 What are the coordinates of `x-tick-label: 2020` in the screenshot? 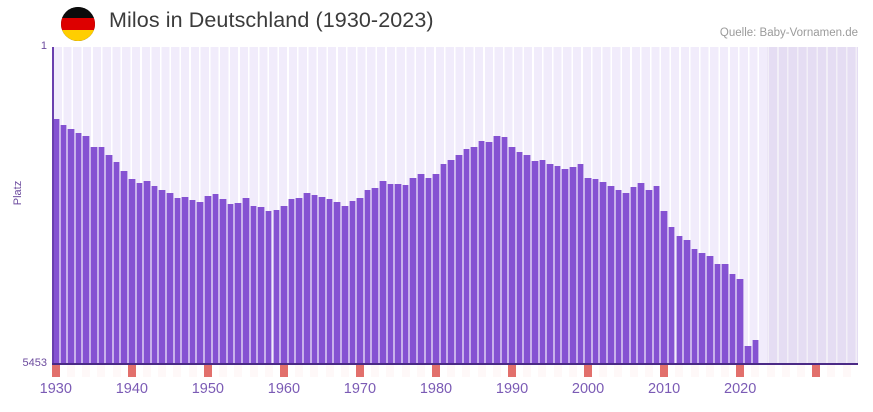 It's located at (740, 389).